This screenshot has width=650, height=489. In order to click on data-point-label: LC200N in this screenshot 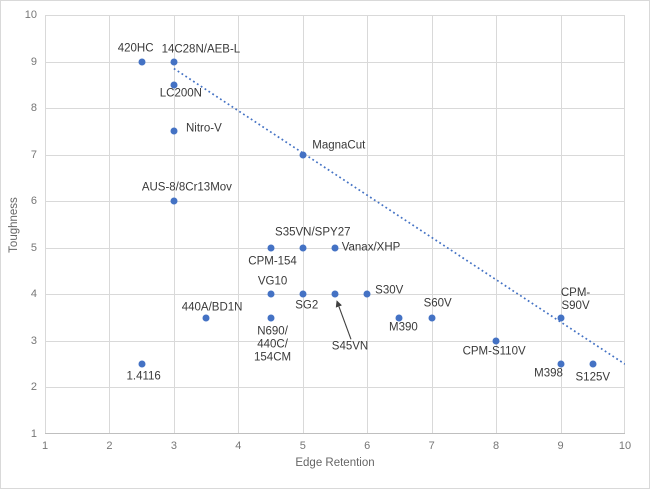, I will do `click(180, 93)`.